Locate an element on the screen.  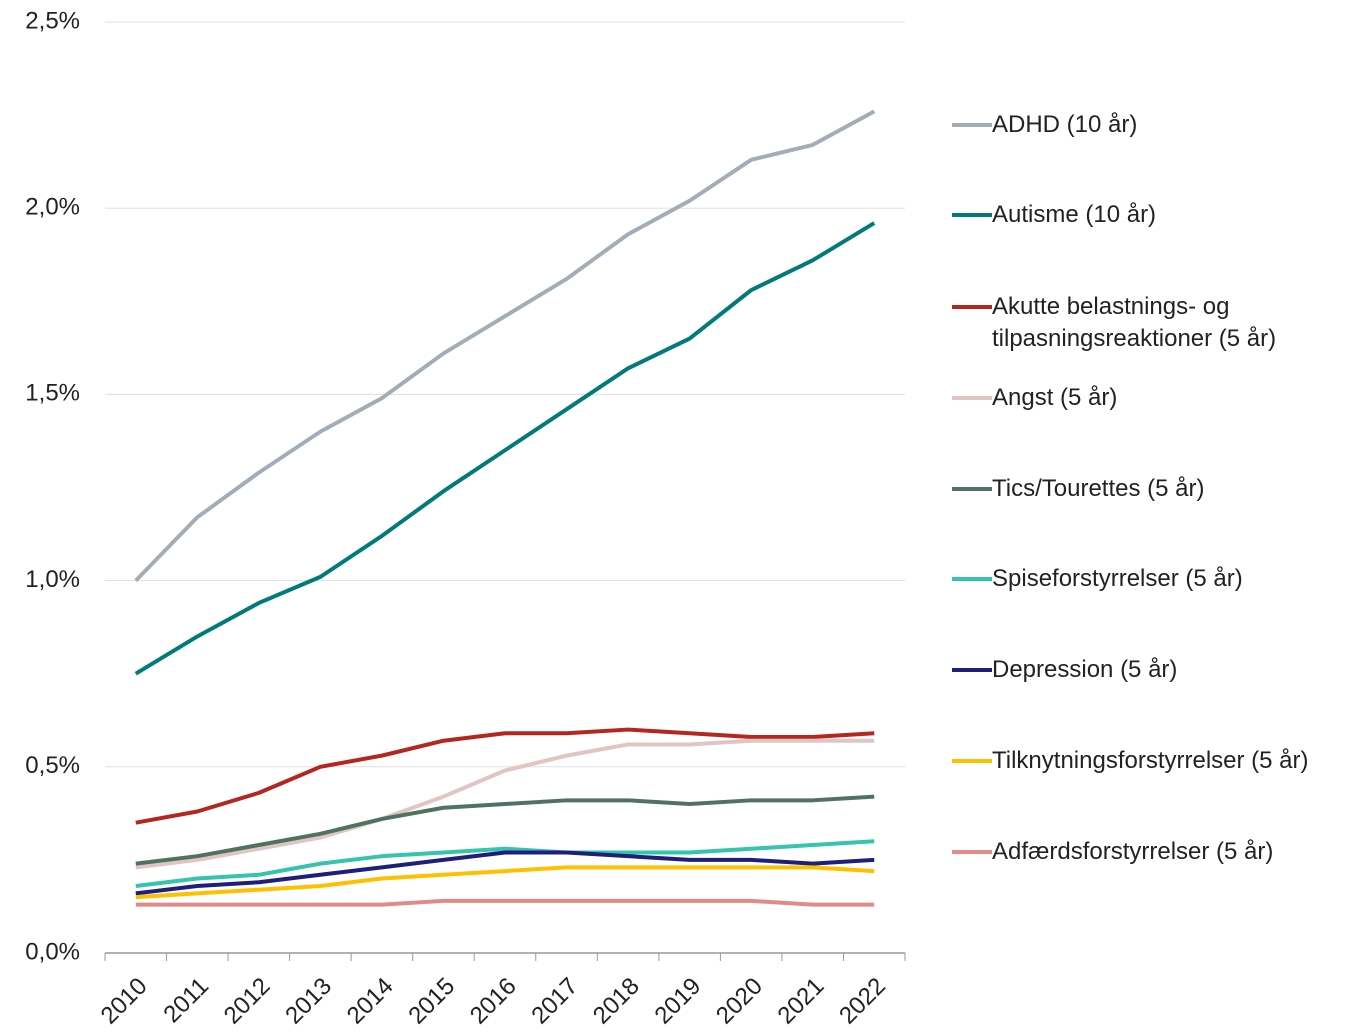
legend-label: ADHD (10 år) is located at coordinates (1065, 124).